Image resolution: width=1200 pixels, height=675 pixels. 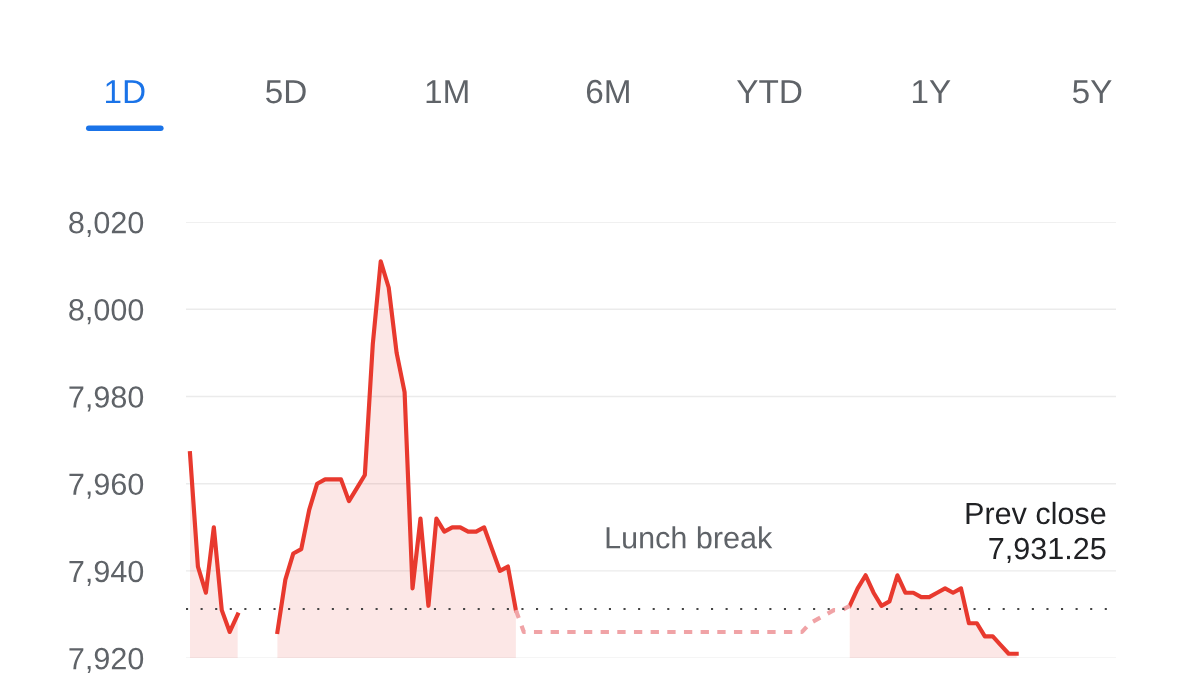 What do you see at coordinates (1036, 532) in the screenshot?
I see `ref-line-label: Prev close 7,931.25` at bounding box center [1036, 532].